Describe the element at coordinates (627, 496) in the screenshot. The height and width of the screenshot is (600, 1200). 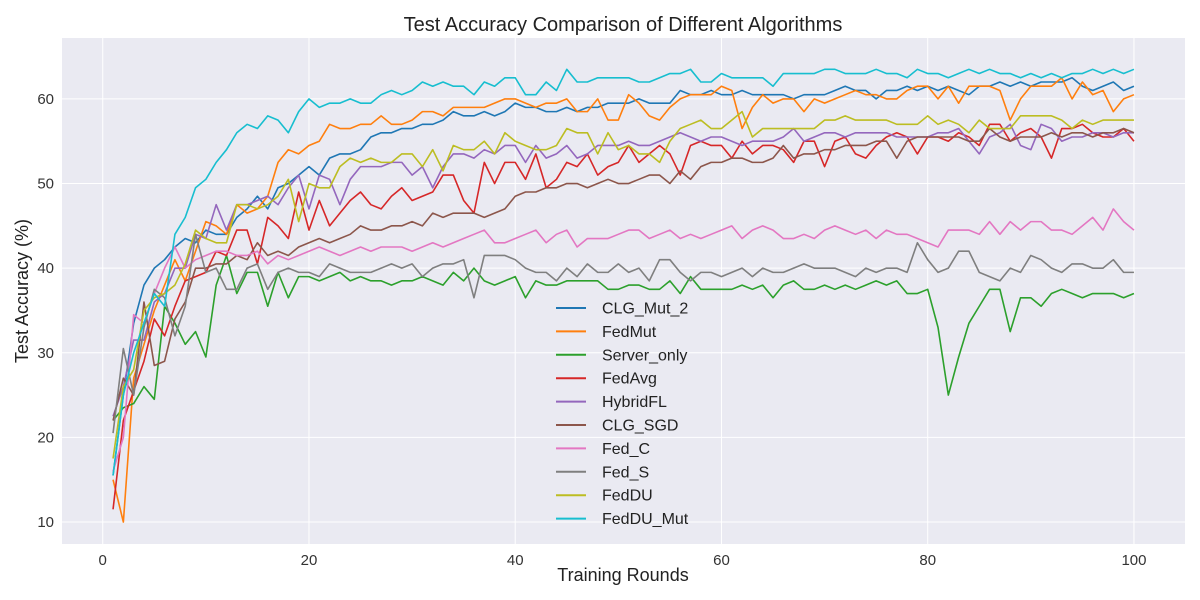
I see `legend-label: FedDU` at that location.